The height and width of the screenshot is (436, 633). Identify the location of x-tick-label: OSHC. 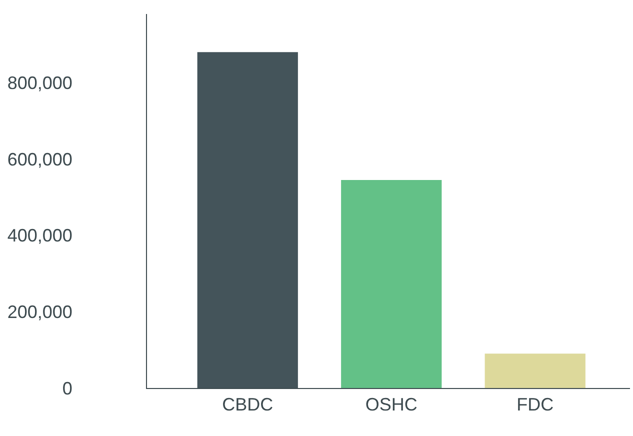
(391, 404).